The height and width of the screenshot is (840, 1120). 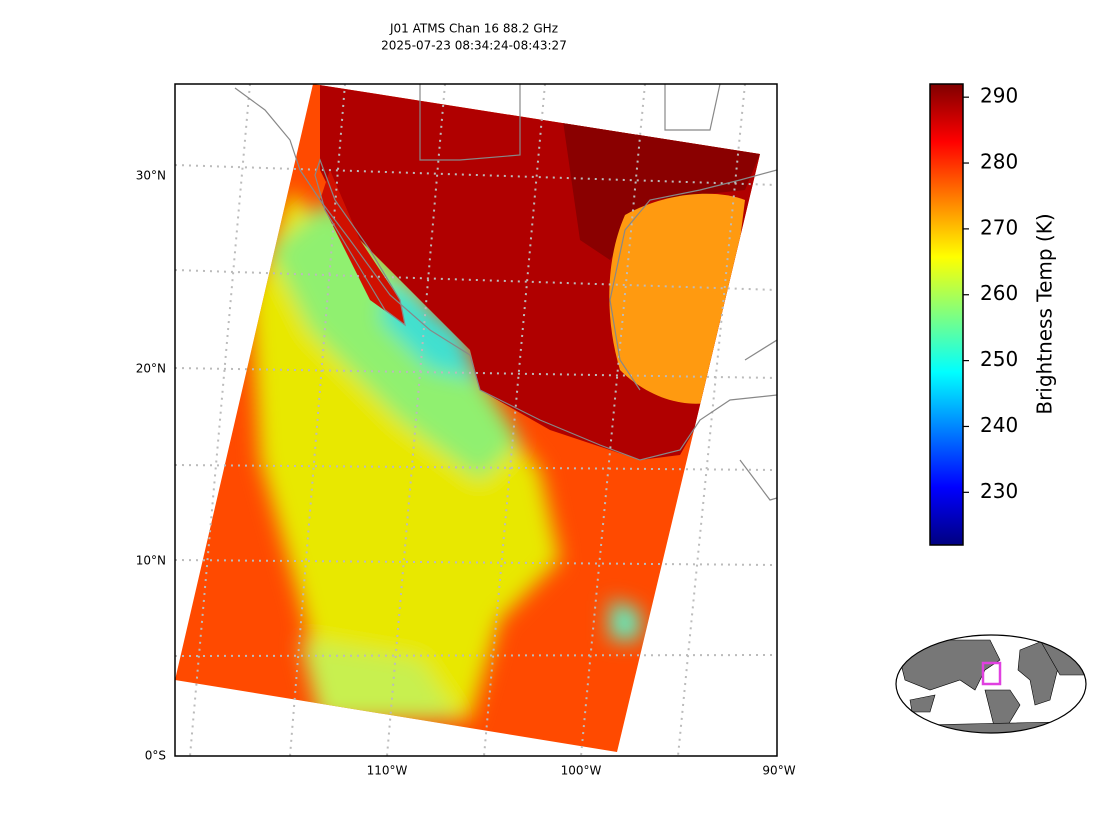 What do you see at coordinates (1045, 313) in the screenshot?
I see `colorbar-label: Brightness Temp (K)` at bounding box center [1045, 313].